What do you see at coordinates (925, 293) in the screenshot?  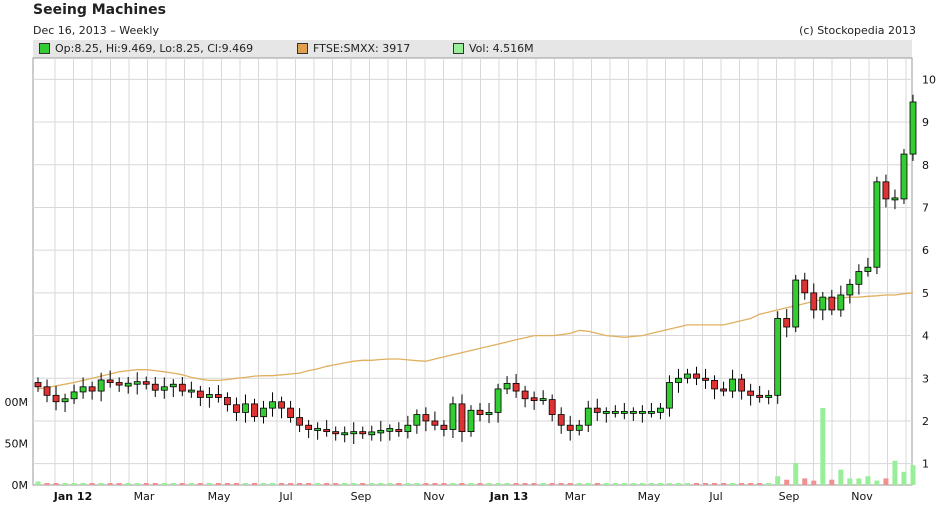 I see `y-tick-label: 5` at bounding box center [925, 293].